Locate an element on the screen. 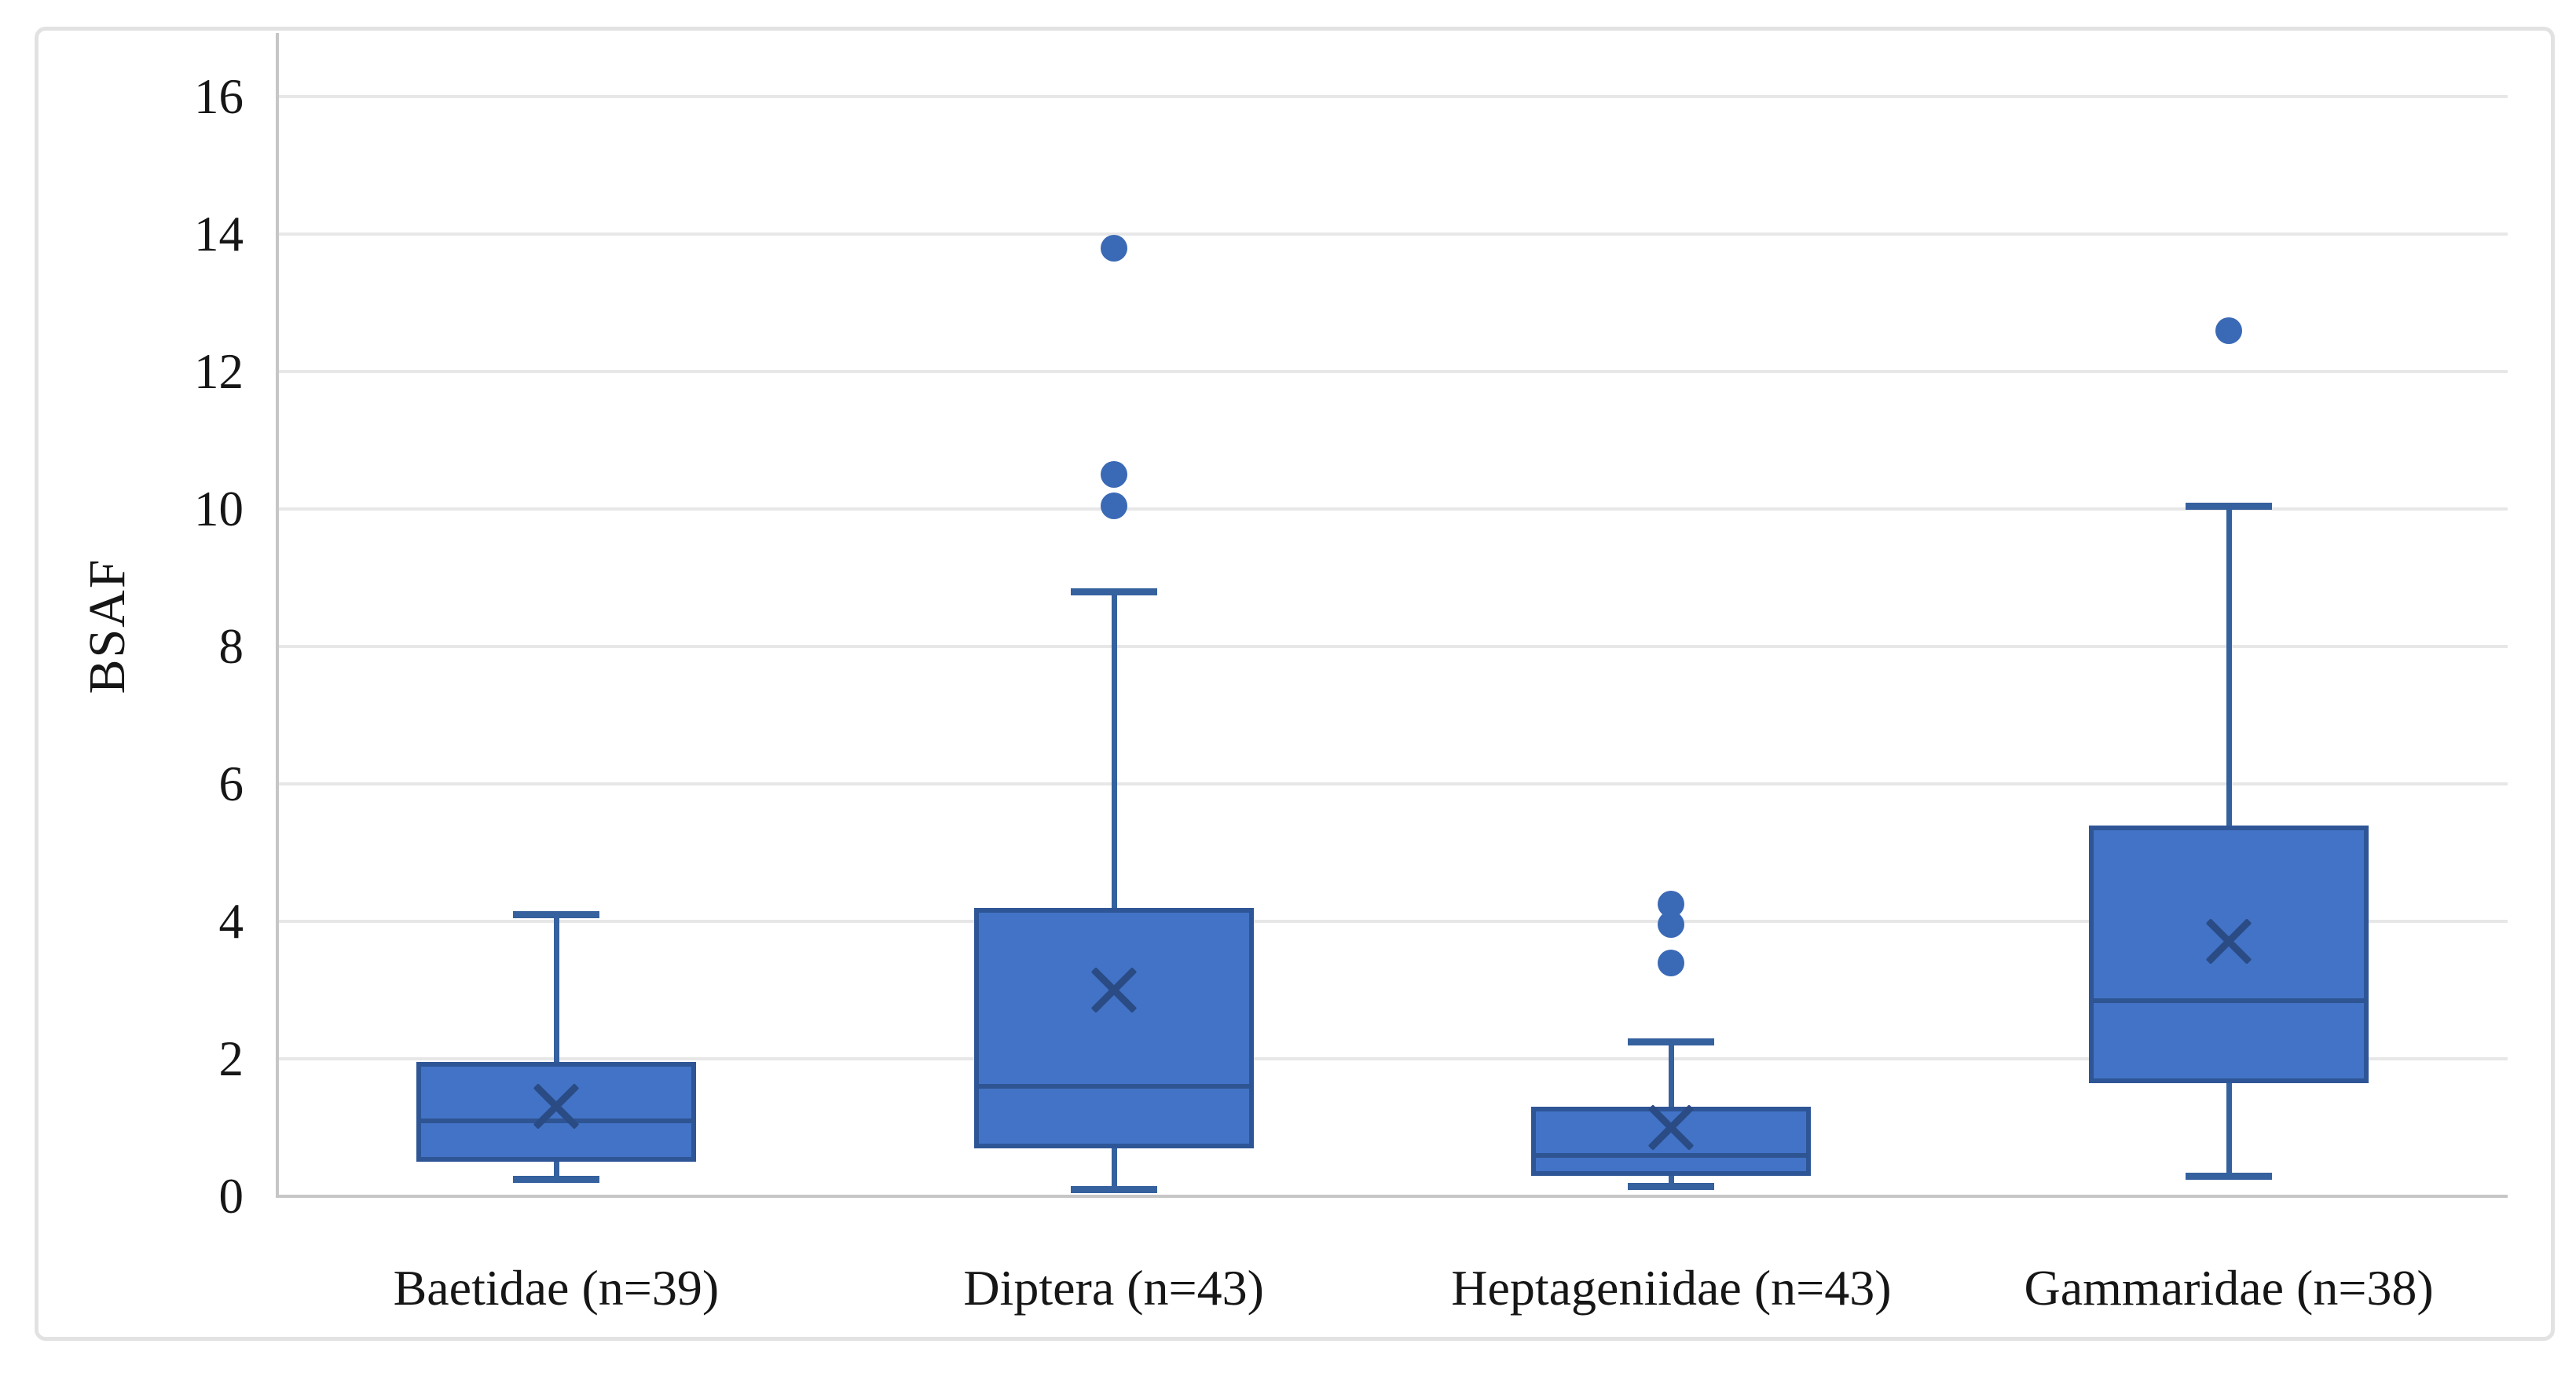 Image resolution: width=2576 pixels, height=1373 pixels. x-category-label: Heptageniidae (n=43) is located at coordinates (1671, 1288).